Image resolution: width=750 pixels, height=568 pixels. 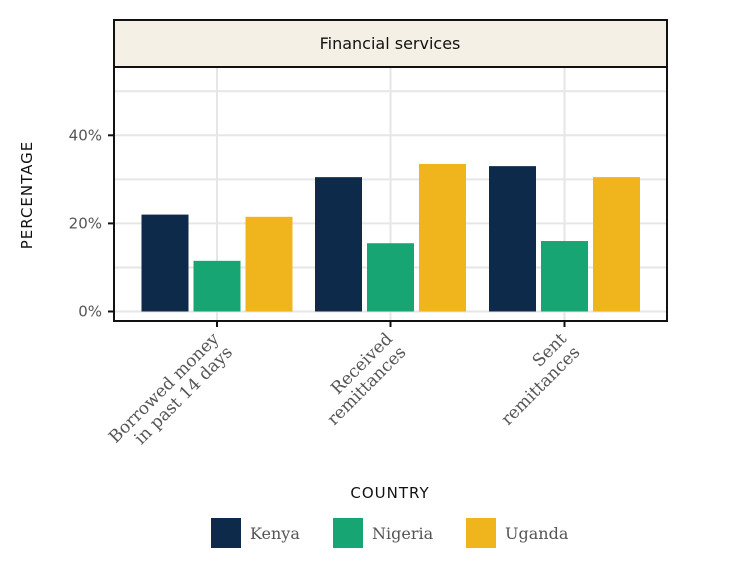 I want to click on facet-title: Financial services, so click(x=390, y=43).